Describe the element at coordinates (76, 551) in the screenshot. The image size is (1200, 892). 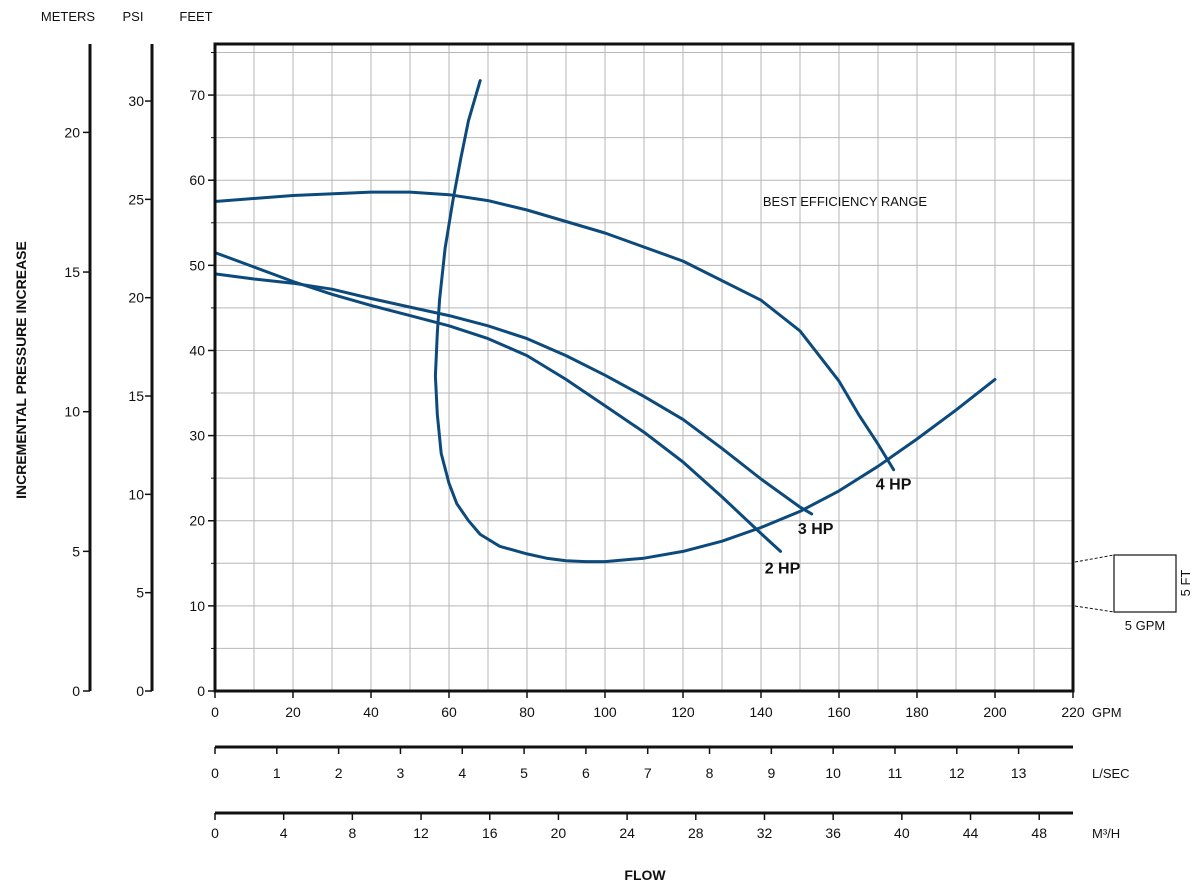
I see `meters-tick-label: 5` at that location.